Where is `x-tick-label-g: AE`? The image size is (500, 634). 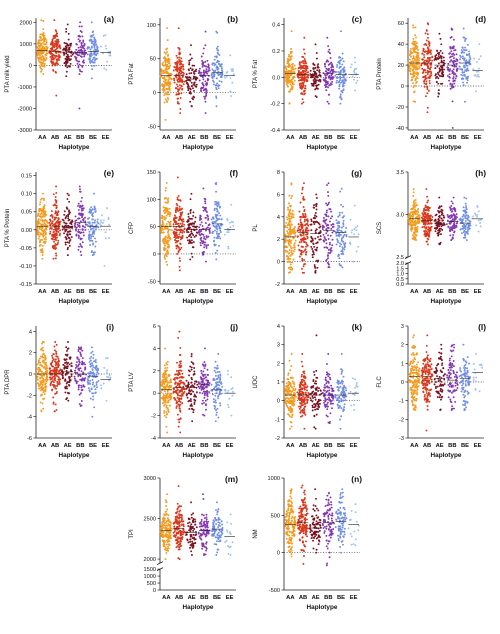 x-tick-label-g: AE is located at coordinates (316, 292).